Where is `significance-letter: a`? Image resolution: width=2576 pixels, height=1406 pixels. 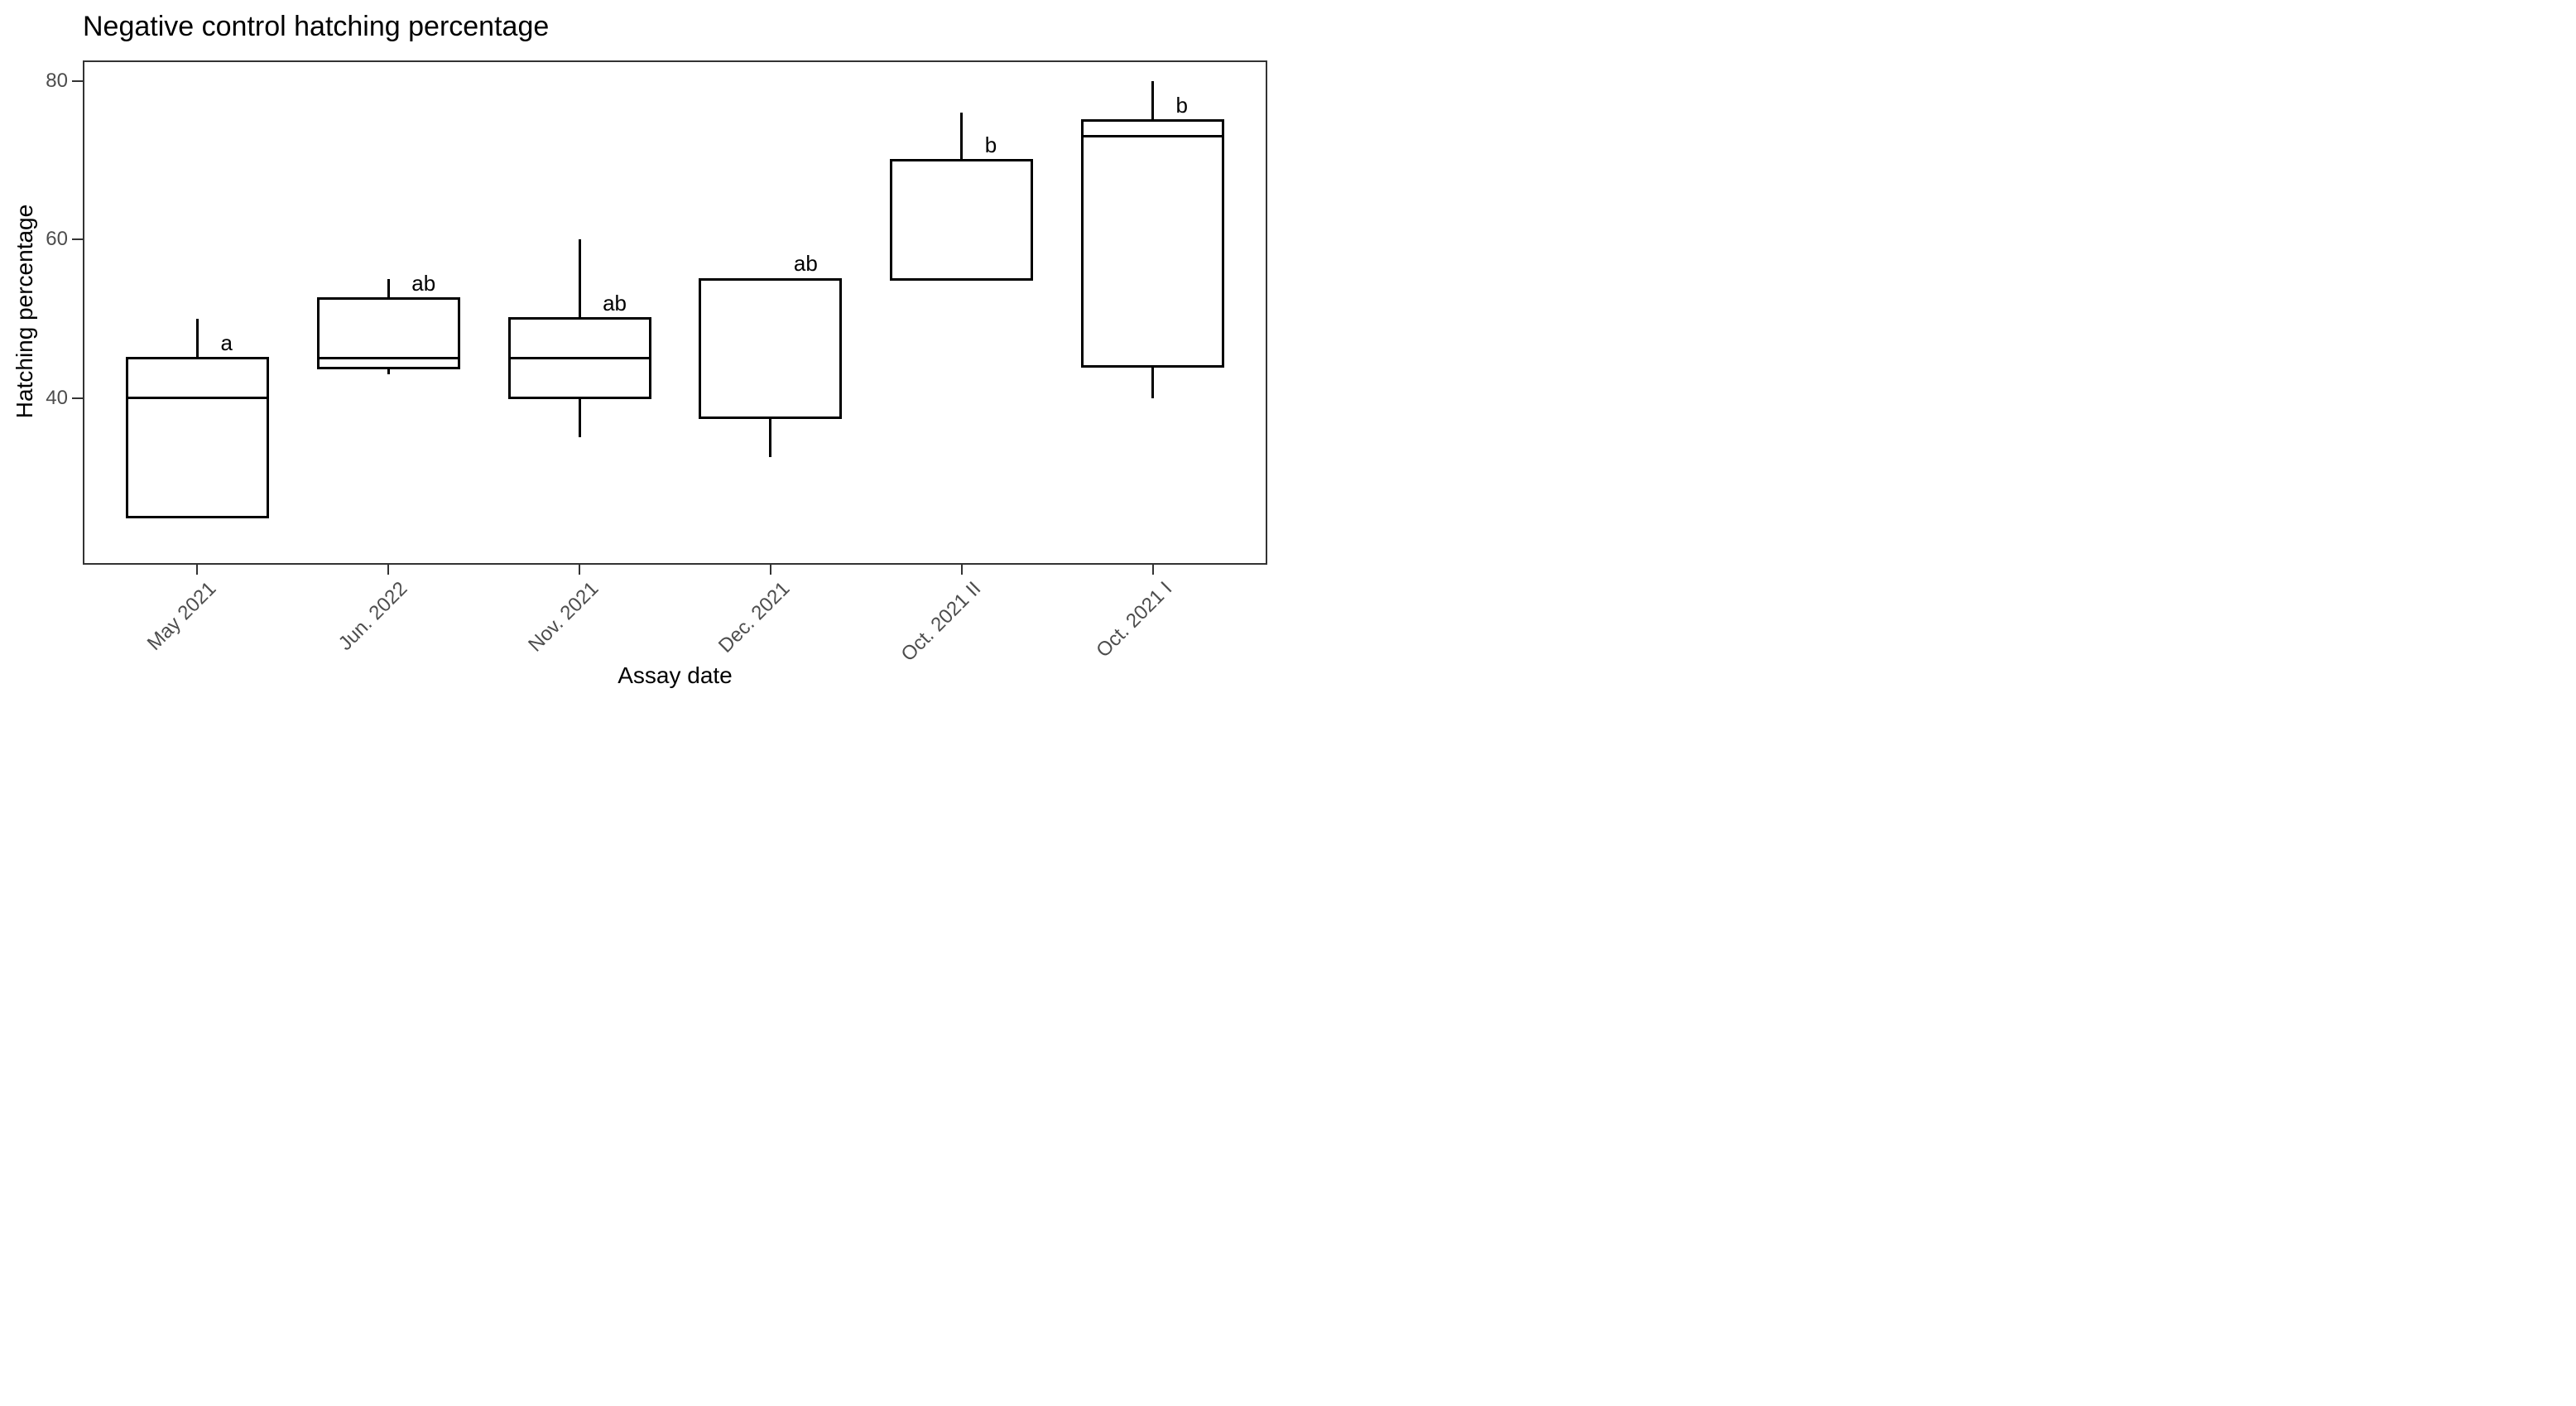
significance-letter: a is located at coordinates (226, 342).